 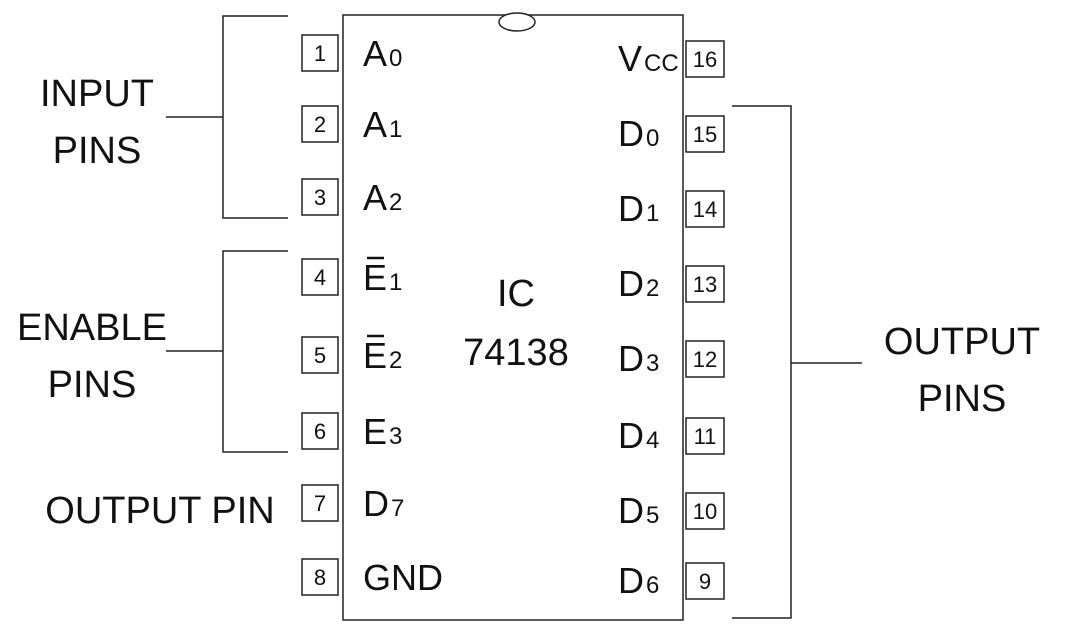 I want to click on pin-name: A1, so click(x=382, y=124).